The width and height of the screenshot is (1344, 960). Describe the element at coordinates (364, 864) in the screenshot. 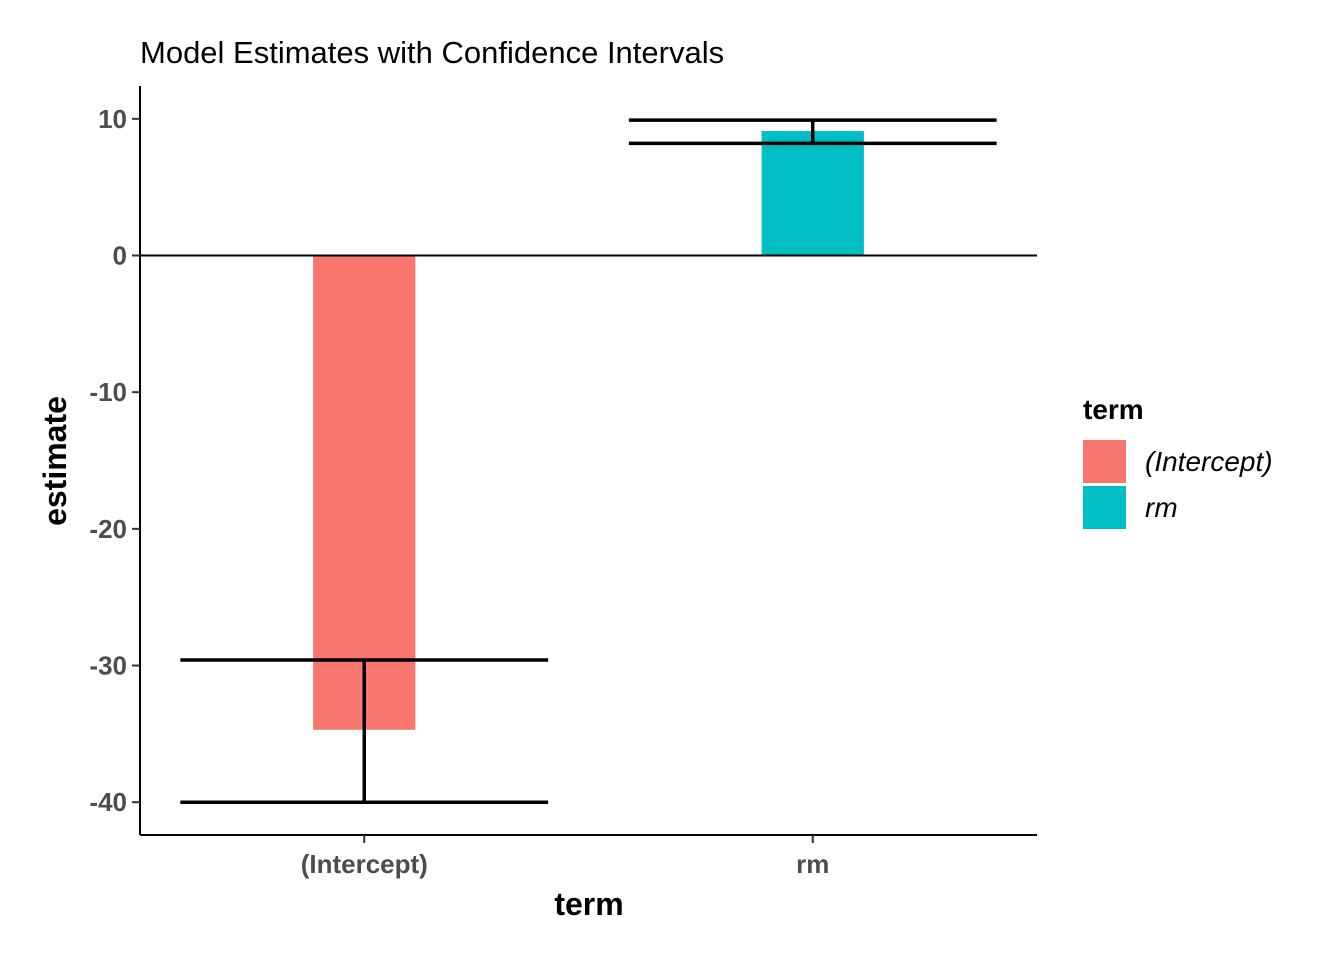

I see `x-tick-label: (Intercept)` at that location.